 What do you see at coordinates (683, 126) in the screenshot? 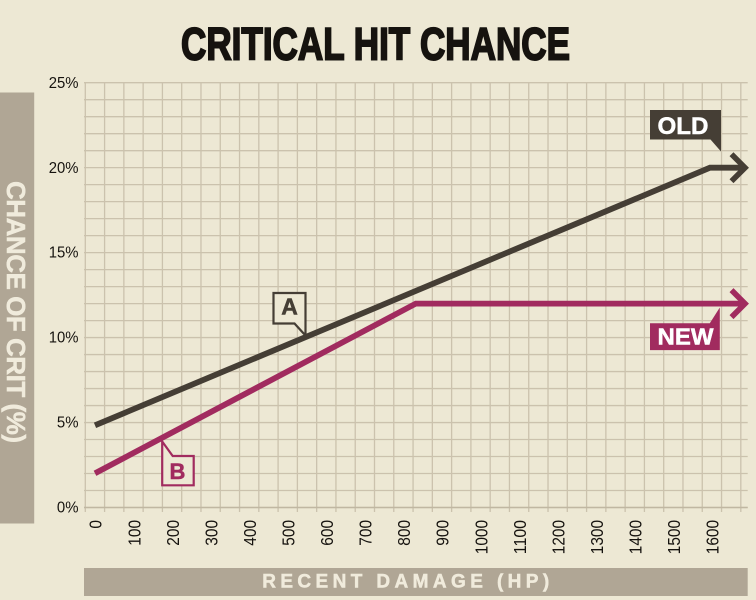
I see `svg-text: OLD` at bounding box center [683, 126].